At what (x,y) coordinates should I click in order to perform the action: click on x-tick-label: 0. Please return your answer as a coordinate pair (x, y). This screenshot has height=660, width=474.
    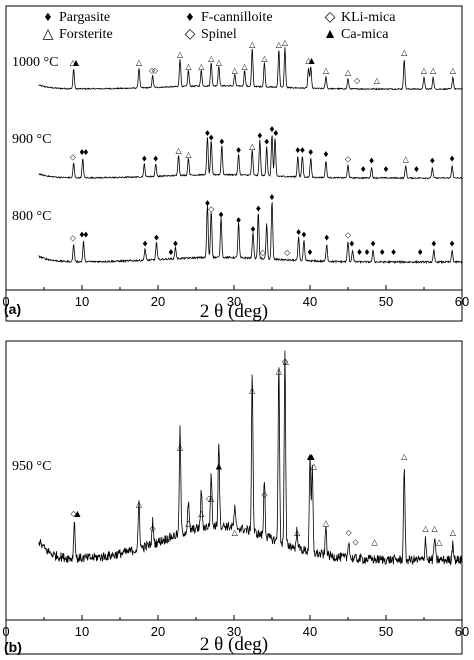
    Looking at the image, I should click on (5, 301).